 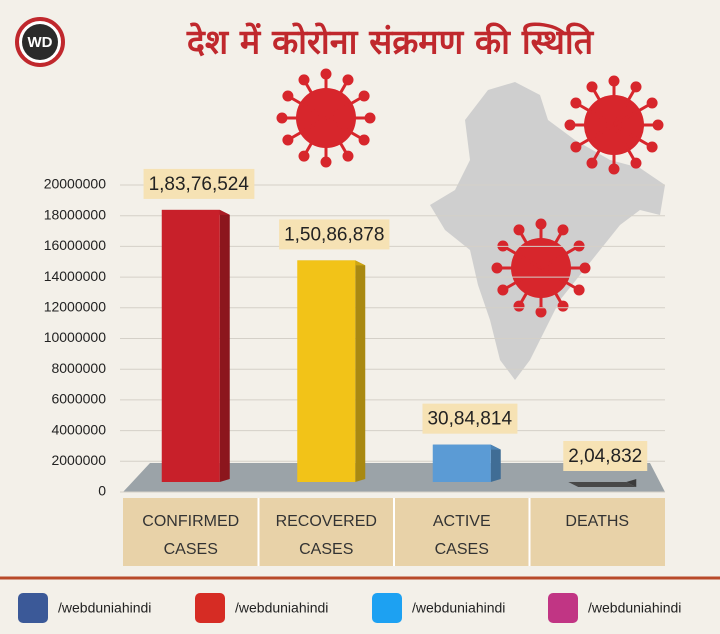 I want to click on logo-text: WD, so click(x=40, y=42).